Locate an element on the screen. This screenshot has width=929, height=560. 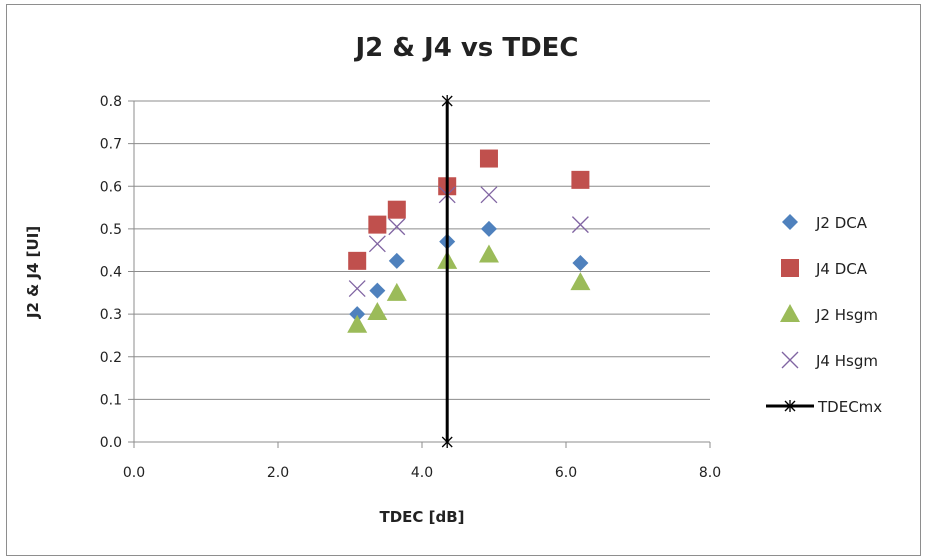
y-tick-label: 0.3 is located at coordinates (111, 315).